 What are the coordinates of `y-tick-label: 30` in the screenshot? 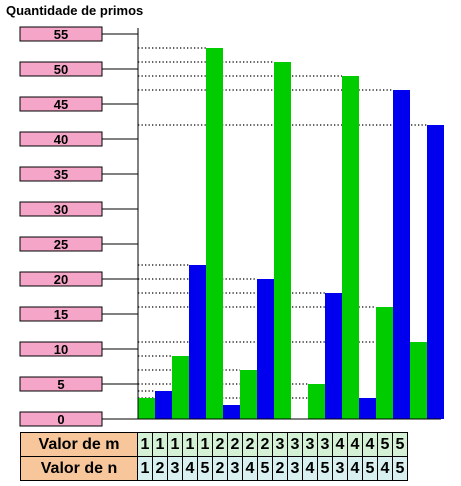 It's located at (61, 209).